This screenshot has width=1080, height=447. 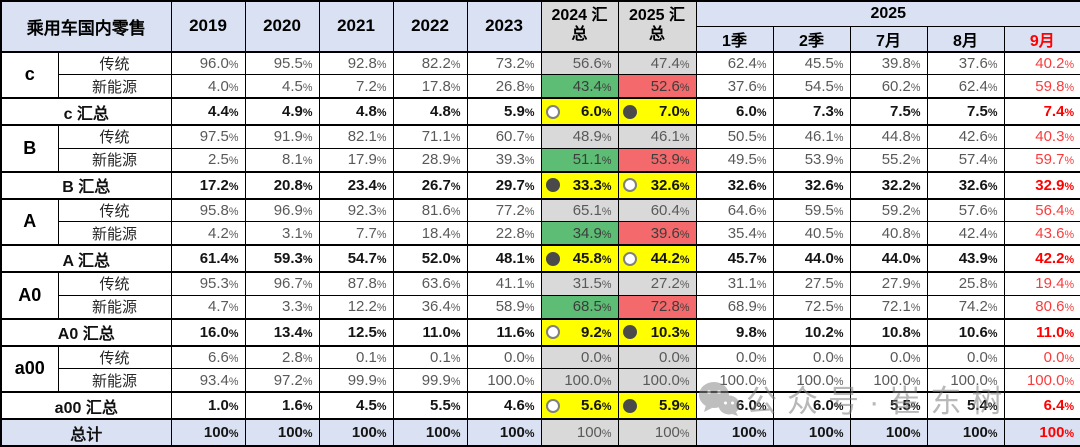 What do you see at coordinates (657, 258) in the screenshot?
I see `cell-content: 44.2%` at bounding box center [657, 258].